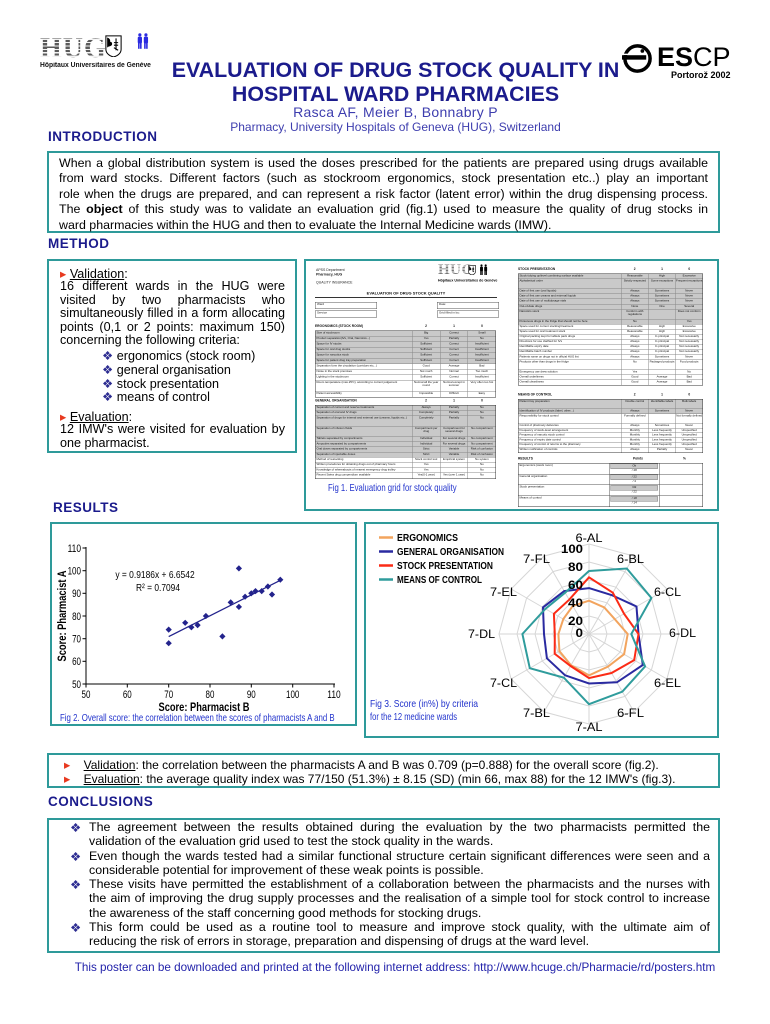  What do you see at coordinates (204, 708) in the screenshot?
I see `svg-text: Score: Pharmacist B` at bounding box center [204, 708].